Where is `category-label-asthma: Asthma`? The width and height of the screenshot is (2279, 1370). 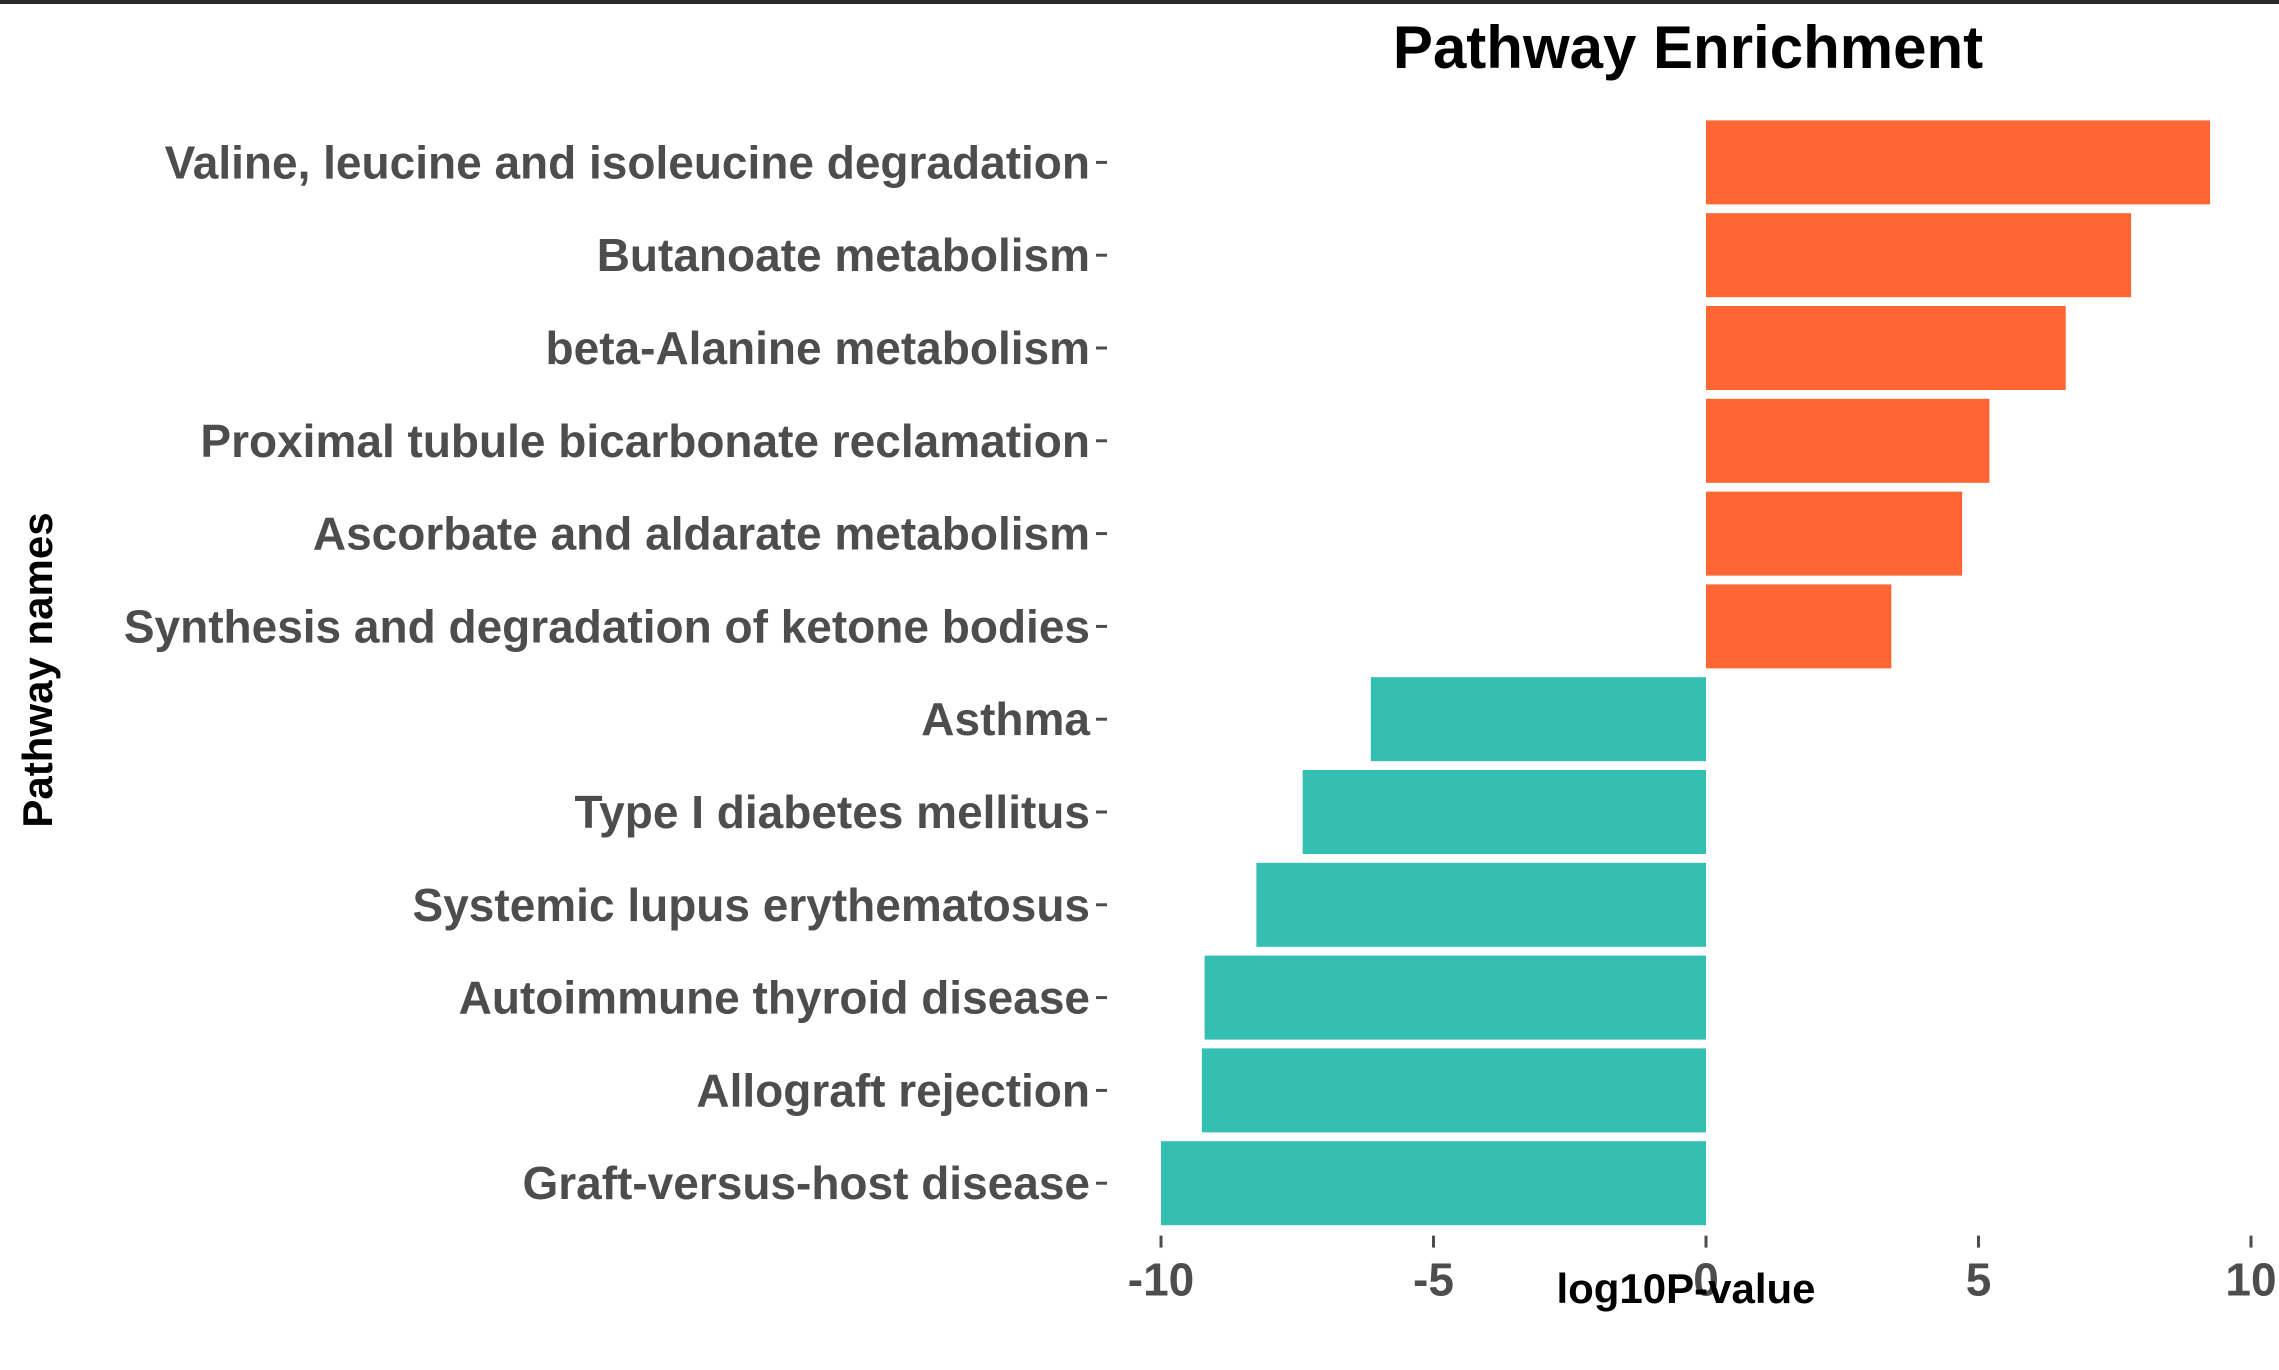
category-label-asthma: Asthma is located at coordinates (1005, 719).